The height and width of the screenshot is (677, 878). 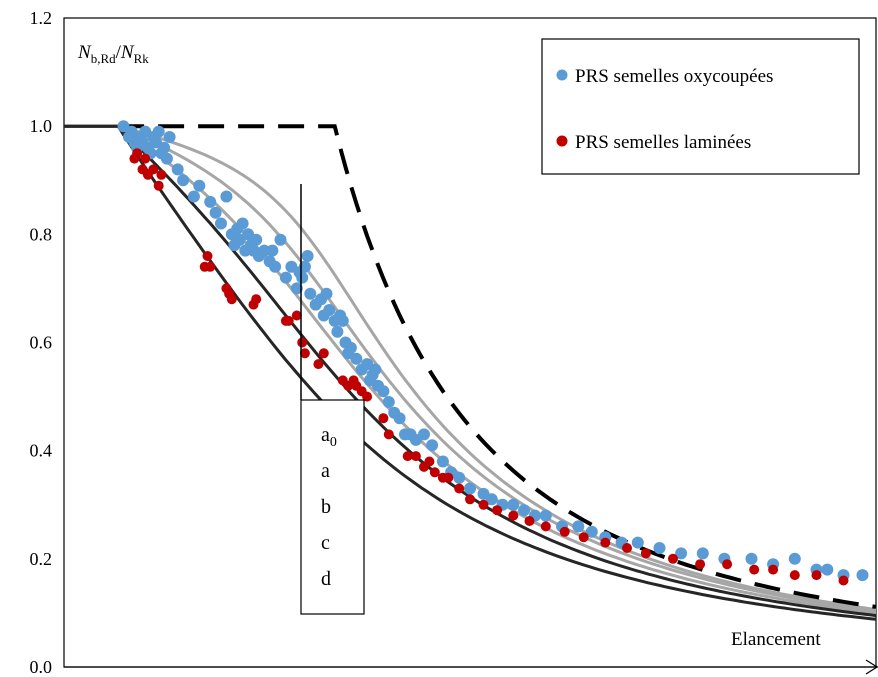 What do you see at coordinates (41, 451) in the screenshot?
I see `y-tick-label: 0.4` at bounding box center [41, 451].